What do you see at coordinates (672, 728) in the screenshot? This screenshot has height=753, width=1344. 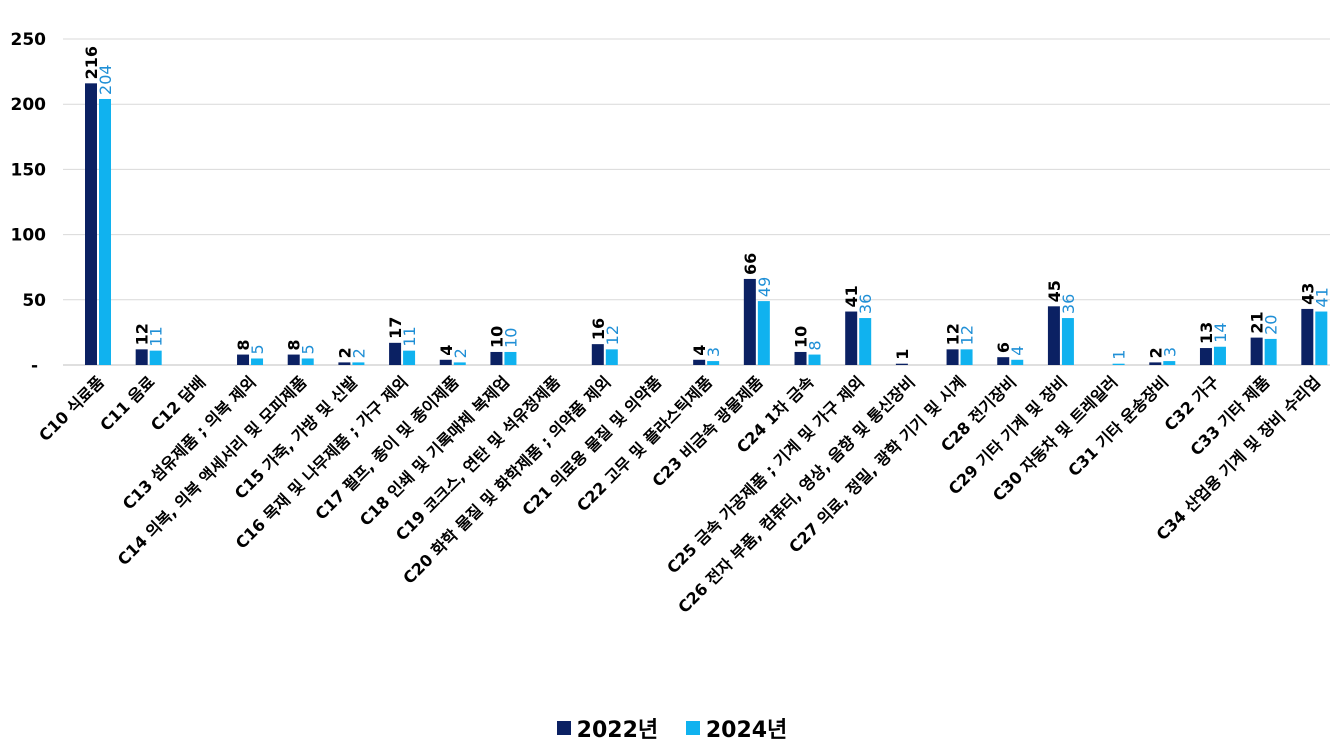 I see `legend: 2022년 2024년` at bounding box center [672, 728].